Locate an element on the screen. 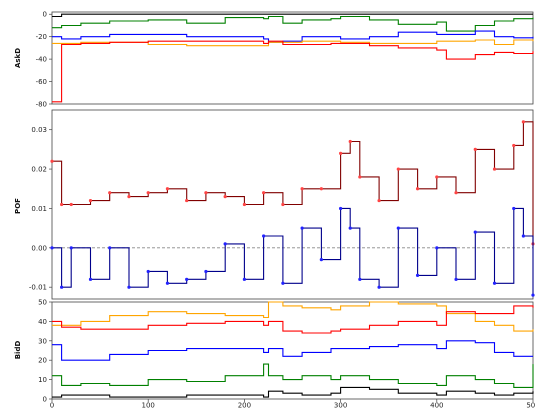 The height and width of the screenshot is (408, 535). x-tick-label: 200 is located at coordinates (244, 405).